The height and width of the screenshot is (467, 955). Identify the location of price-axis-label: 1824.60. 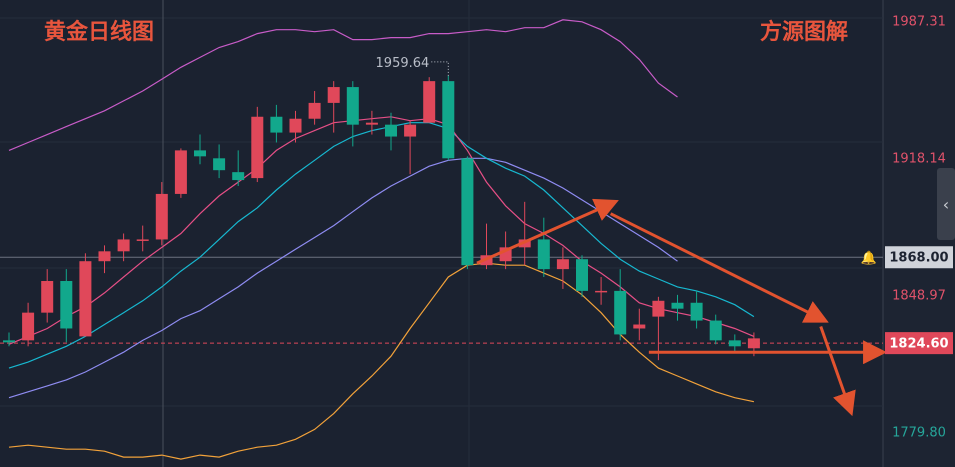
(918, 344).